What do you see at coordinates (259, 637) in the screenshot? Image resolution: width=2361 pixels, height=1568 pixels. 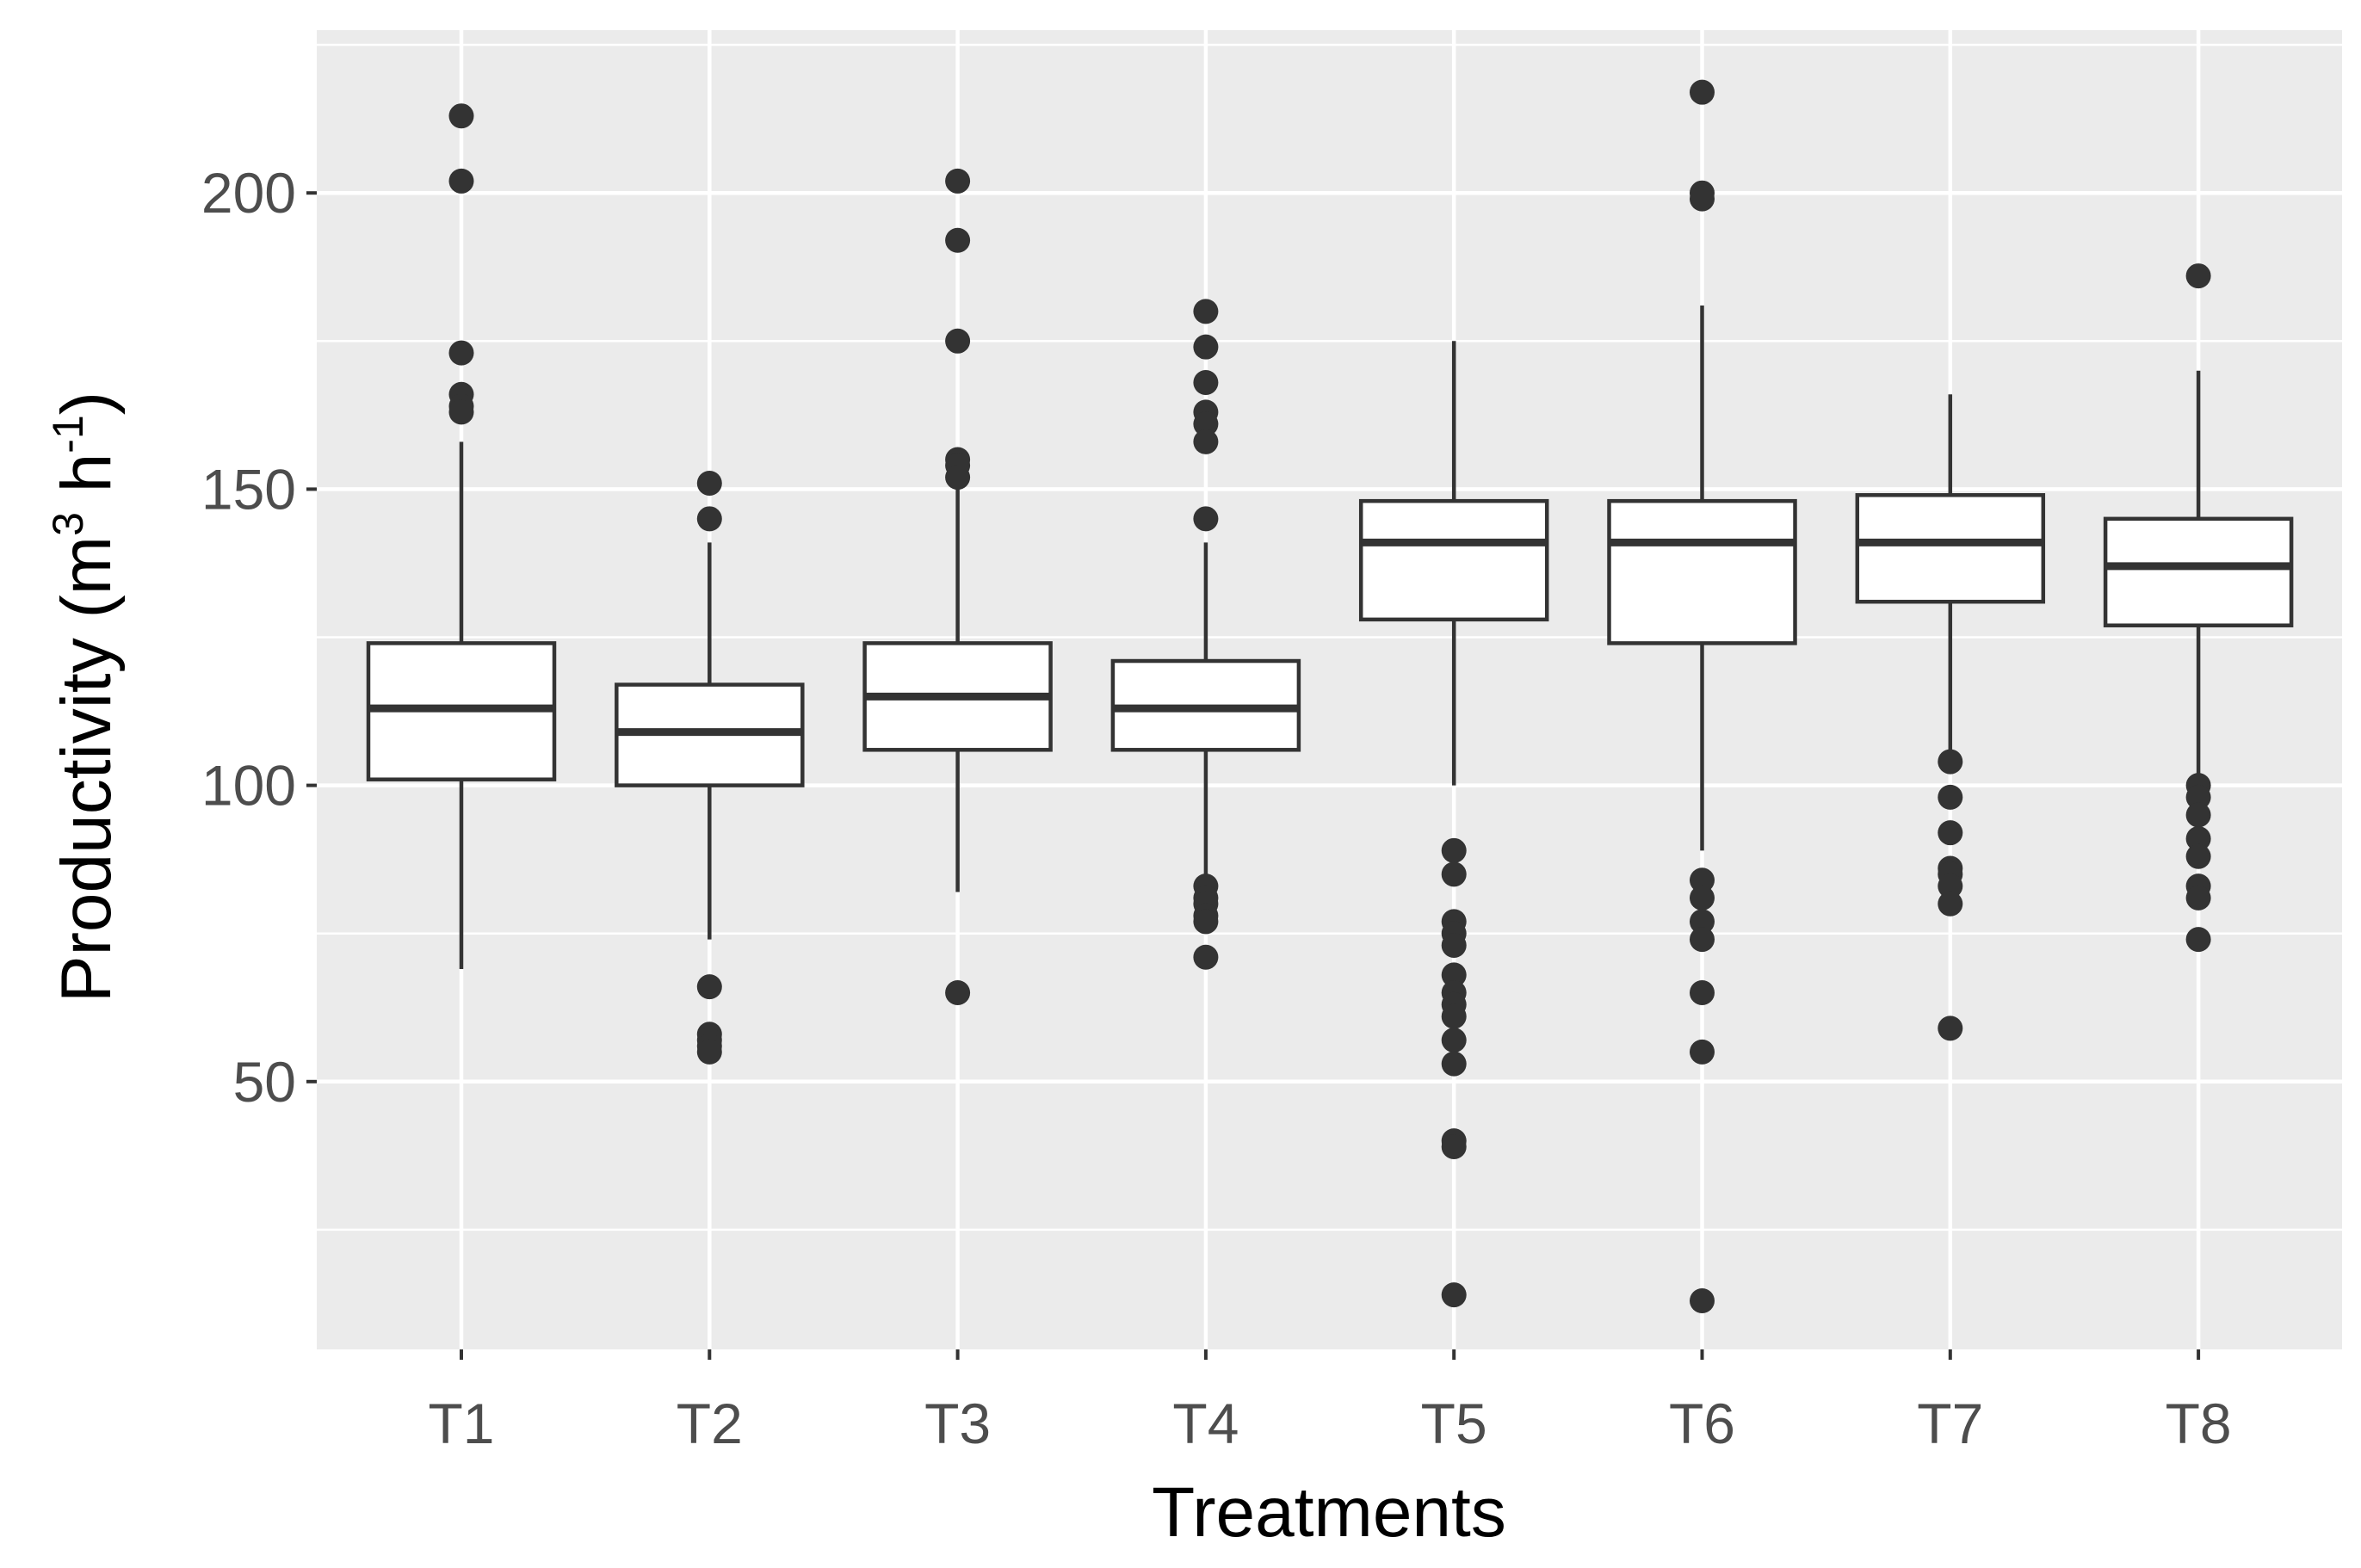 I see `y-axis-ticks: 50 100 150 200` at bounding box center [259, 637].